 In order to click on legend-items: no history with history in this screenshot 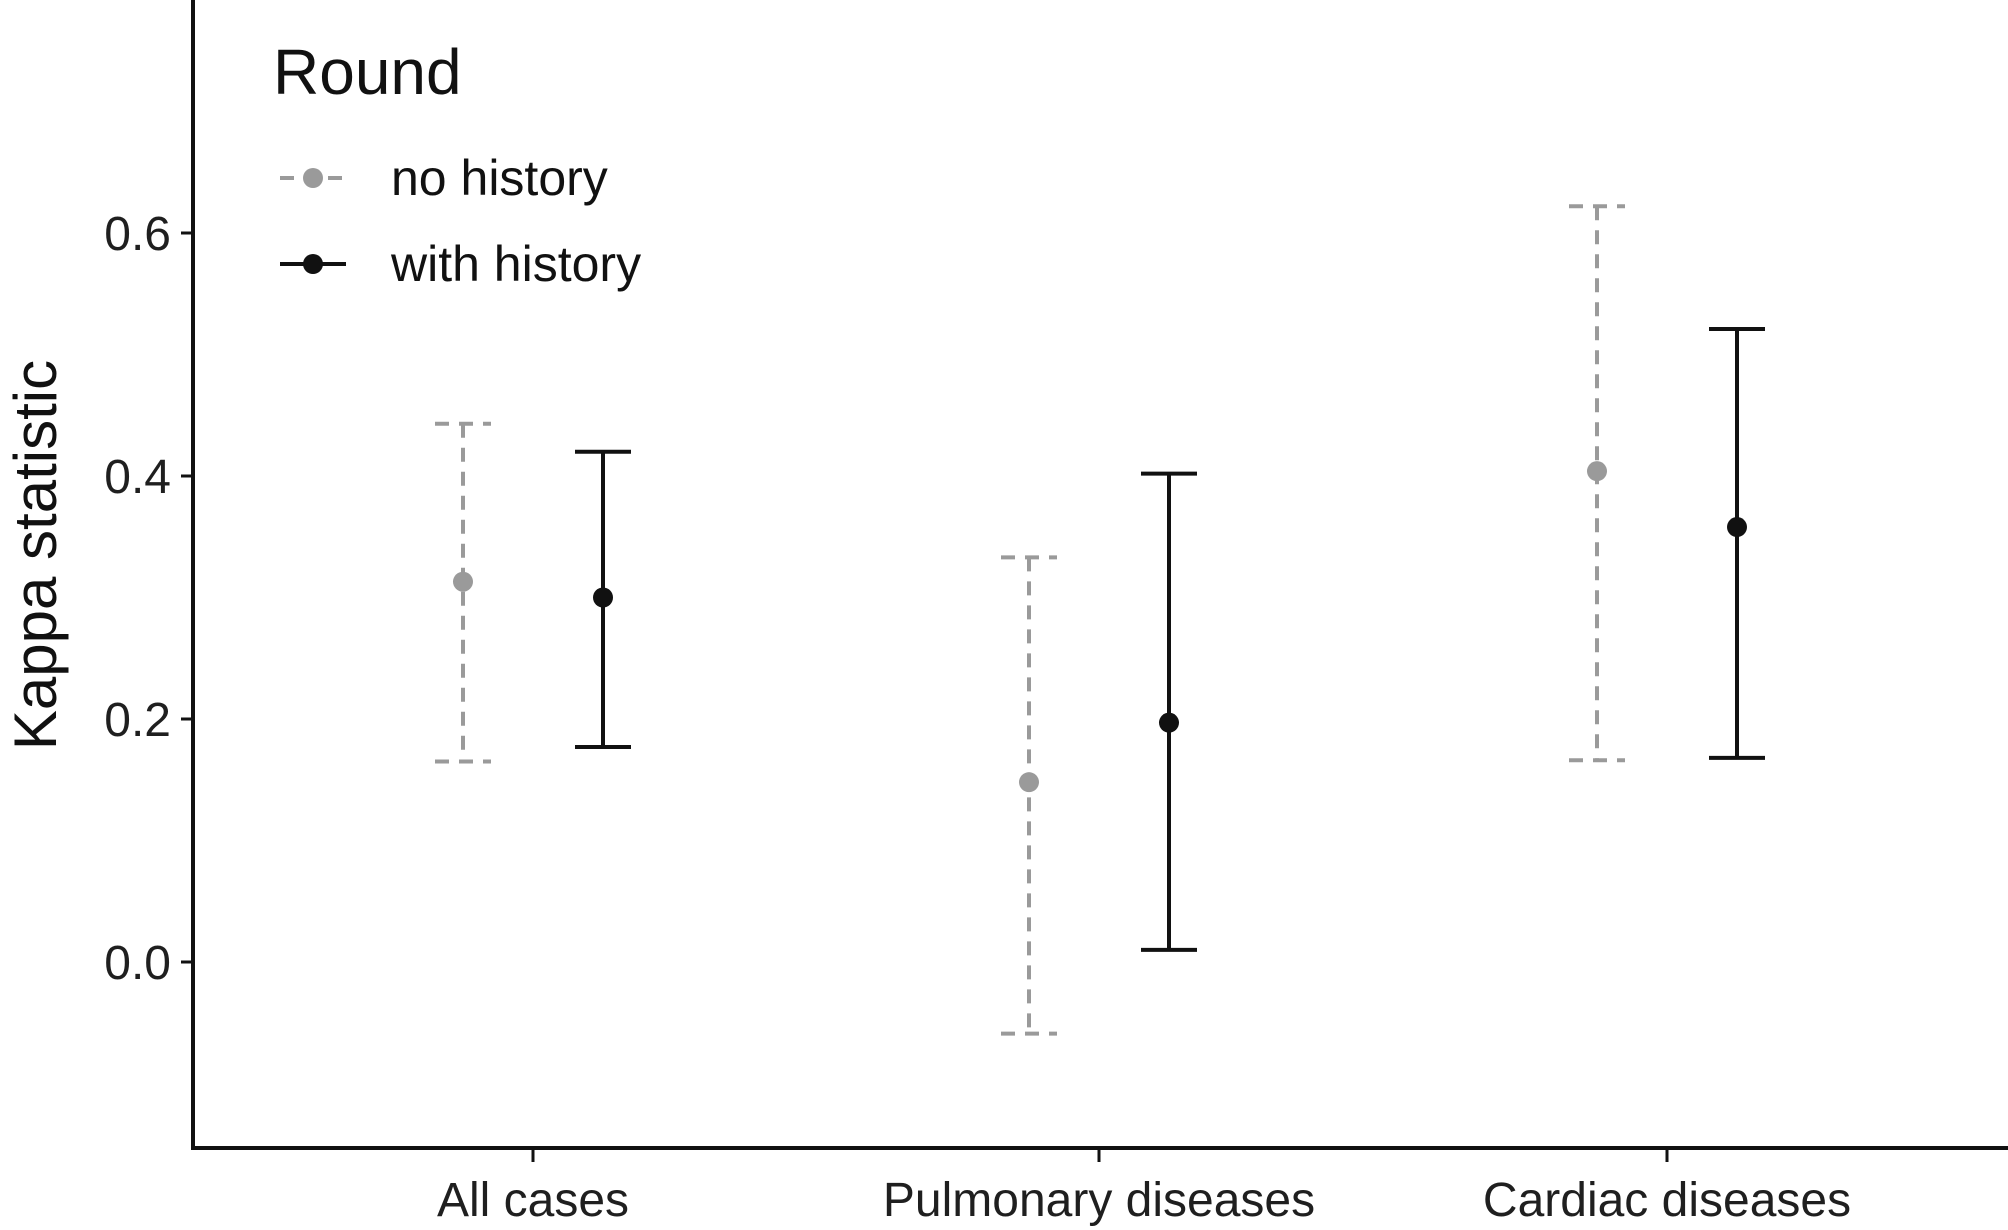, I will do `click(460, 221)`.